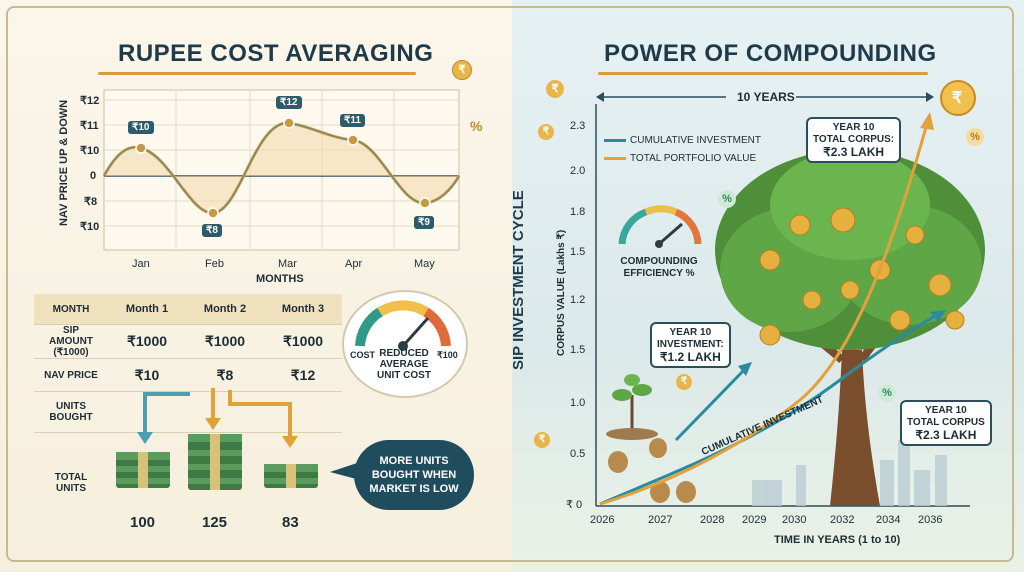  Describe the element at coordinates (659, 267) in the screenshot. I see `efficiency-caption: COMPOUNDING EFFICIENCY %` at that location.